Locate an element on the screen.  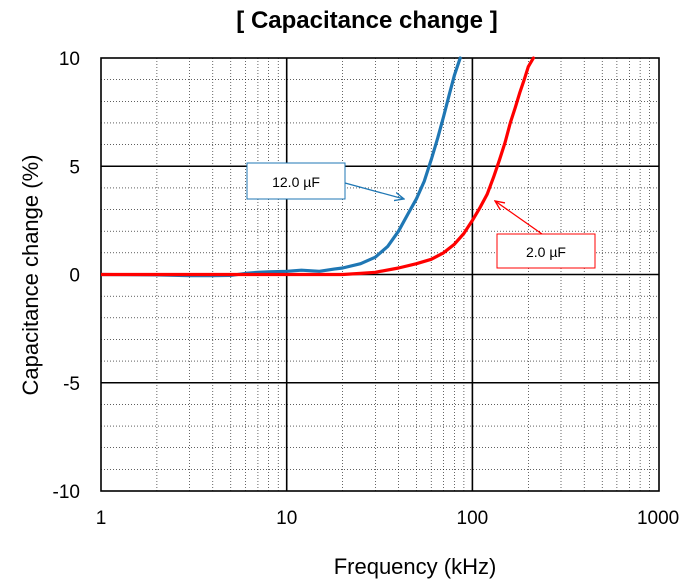
x-tick-label: 100 is located at coordinates (473, 518).